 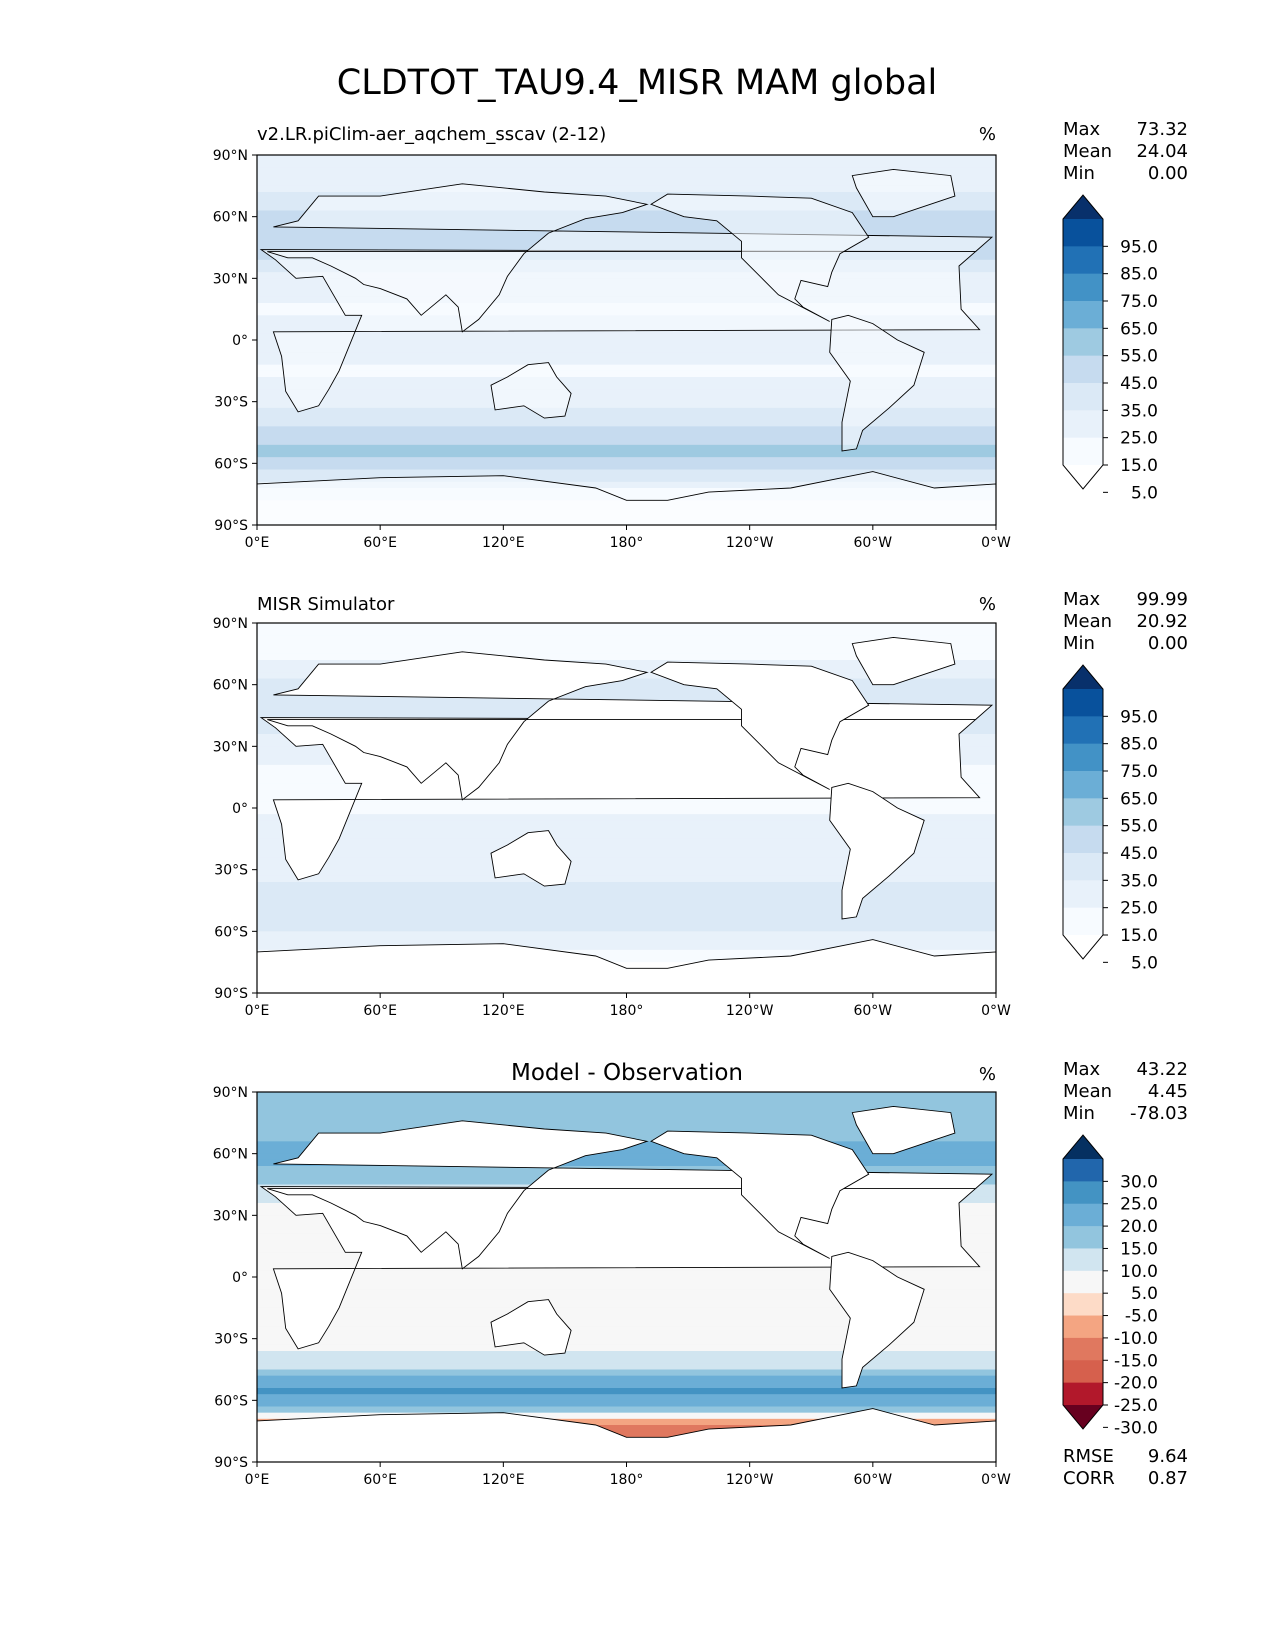 I want to click on colorbar-label: 85.0, so click(x=1139, y=275).